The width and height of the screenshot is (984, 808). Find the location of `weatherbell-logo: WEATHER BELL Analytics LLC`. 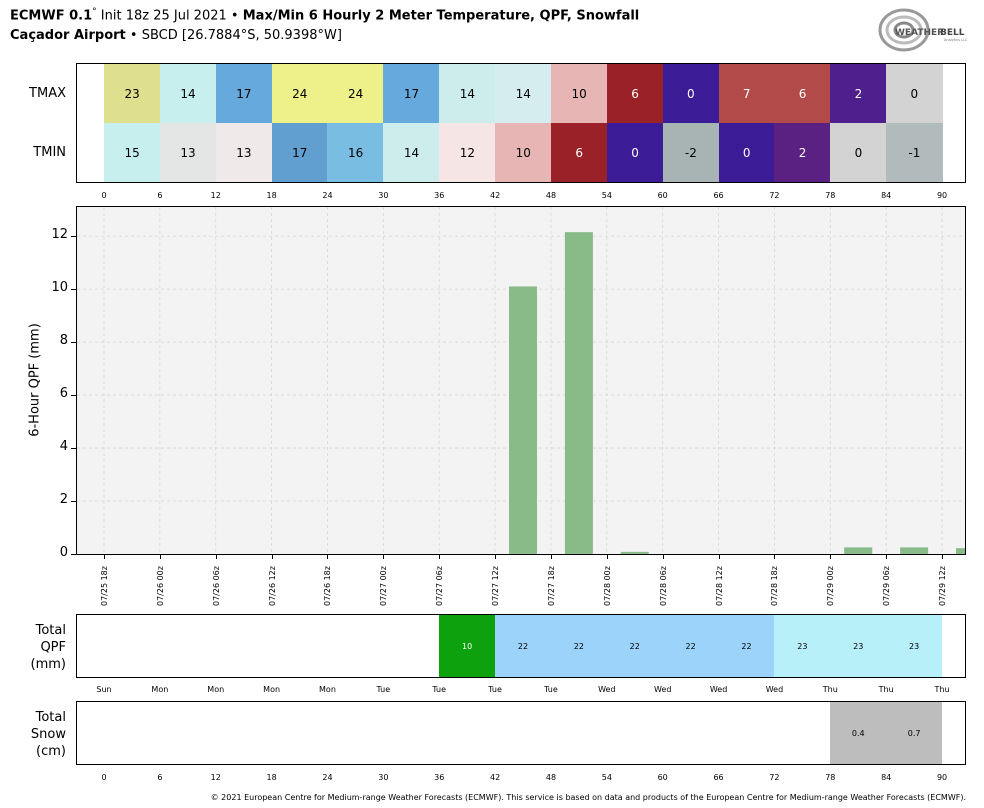

weatherbell-logo: WEATHER BELL Analytics LLC is located at coordinates (924, 31).